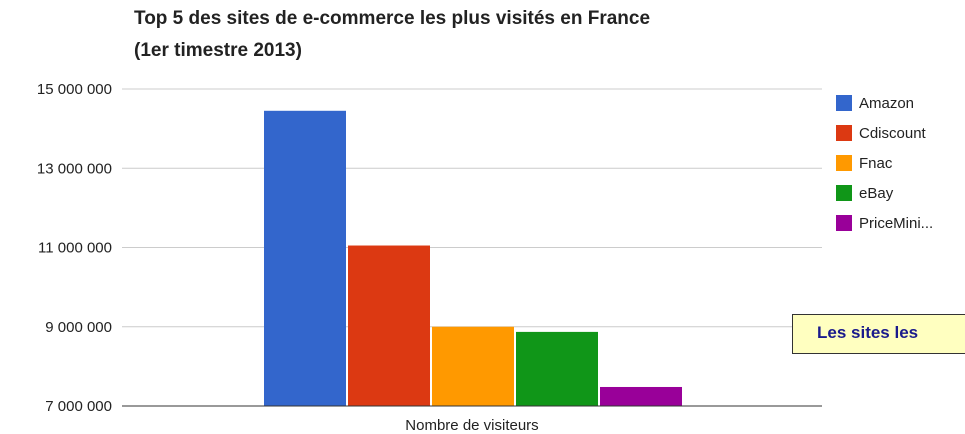 The height and width of the screenshot is (434, 965). I want to click on legend-item-fnac: Fnac, so click(884, 163).